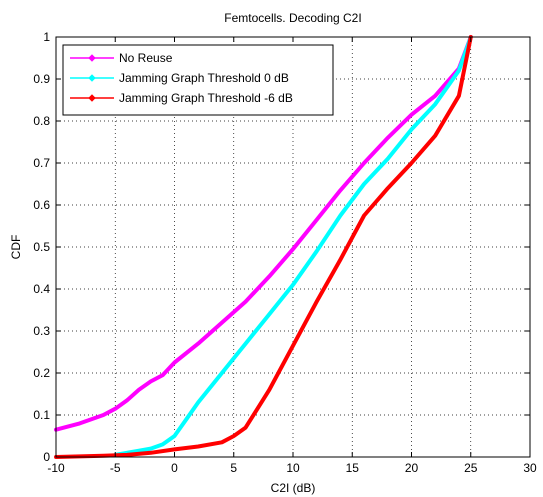 This screenshot has height=497, width=543. I want to click on y-tick-label: 0.3, so click(41, 331).